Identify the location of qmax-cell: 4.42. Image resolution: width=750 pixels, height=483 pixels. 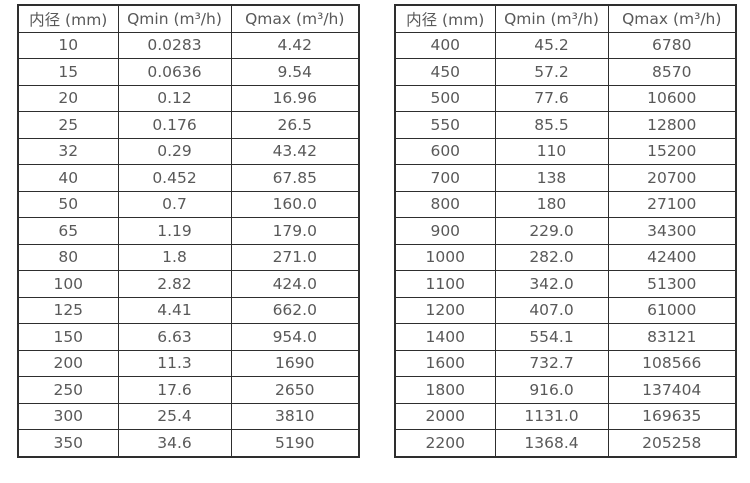
(295, 45).